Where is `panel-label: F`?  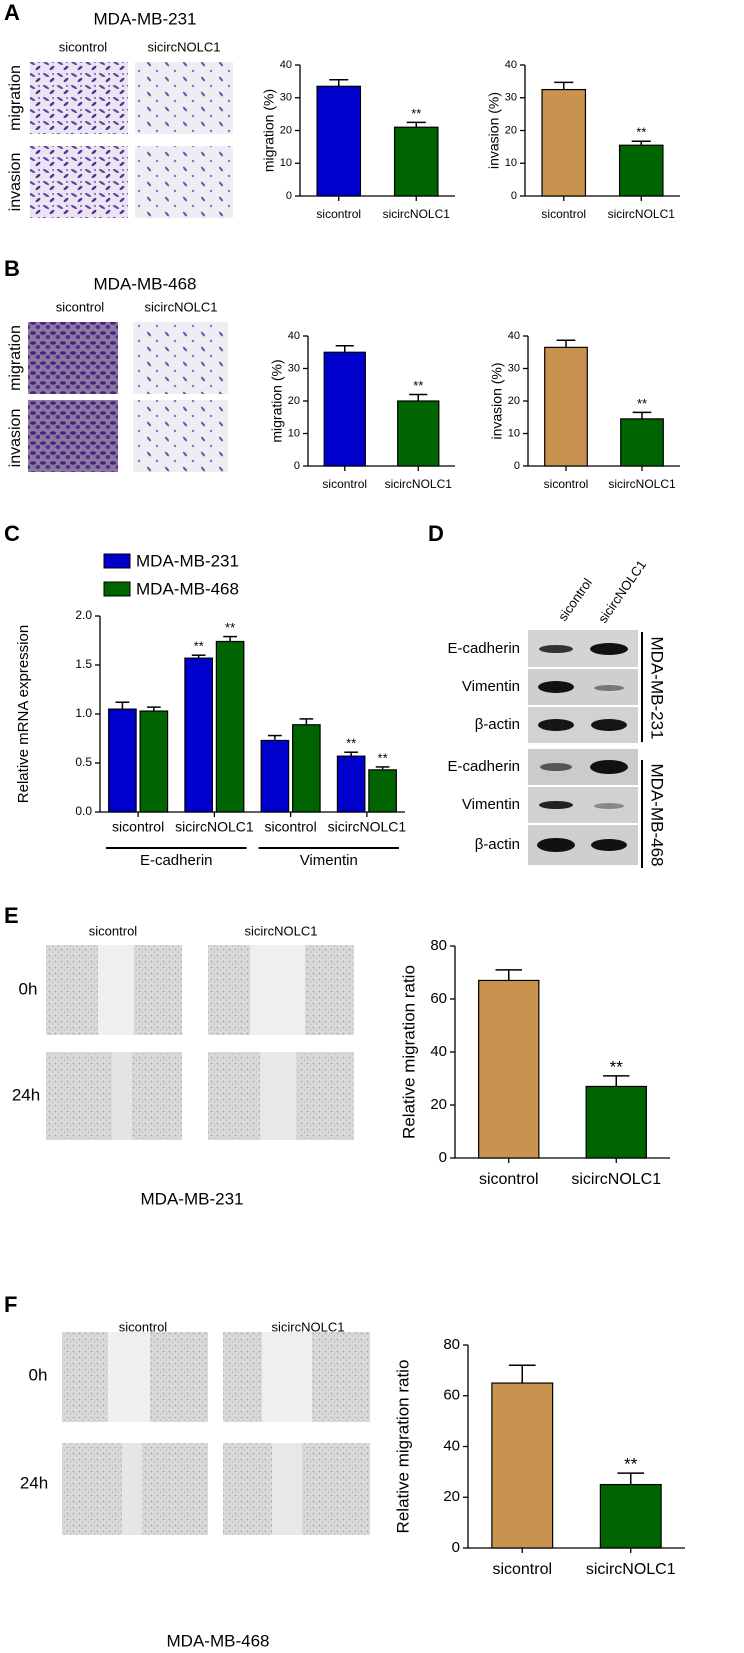 panel-label: F is located at coordinates (10, 1304).